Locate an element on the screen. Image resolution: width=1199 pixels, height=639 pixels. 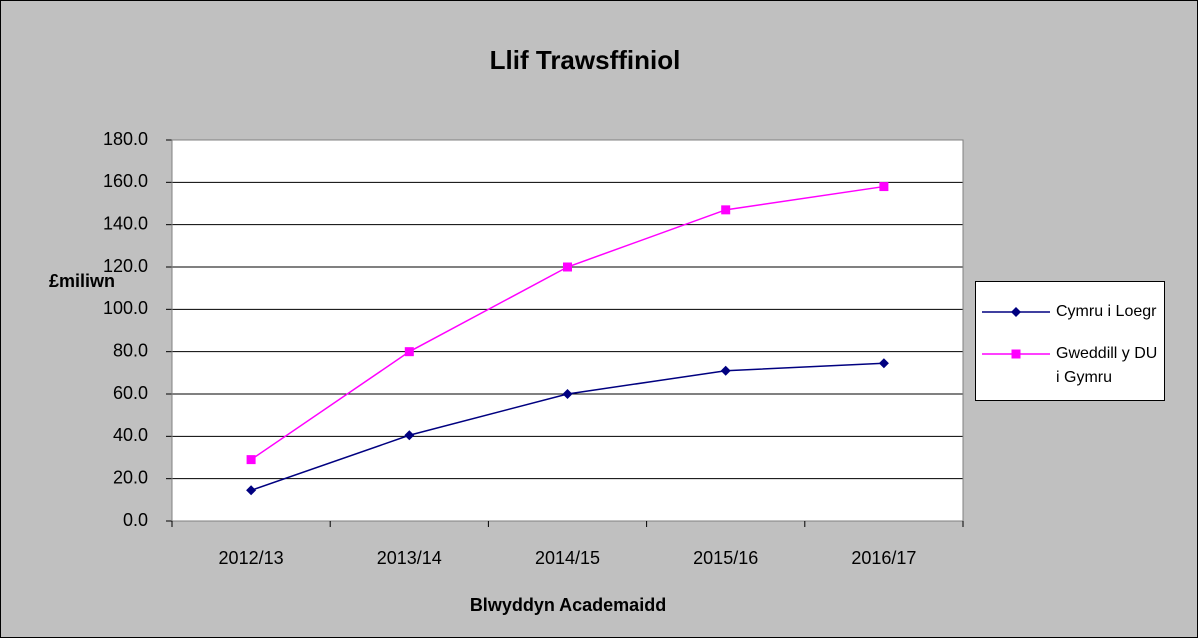
y-axis-label: £miliwn is located at coordinates (82, 281).